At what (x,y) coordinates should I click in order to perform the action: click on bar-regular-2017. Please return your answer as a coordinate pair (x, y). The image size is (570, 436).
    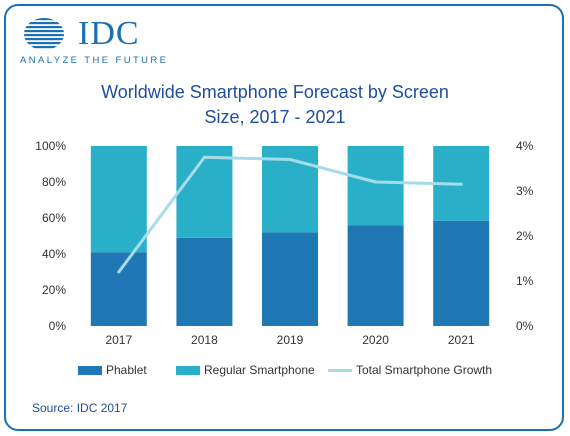
    Looking at the image, I should click on (118, 199).